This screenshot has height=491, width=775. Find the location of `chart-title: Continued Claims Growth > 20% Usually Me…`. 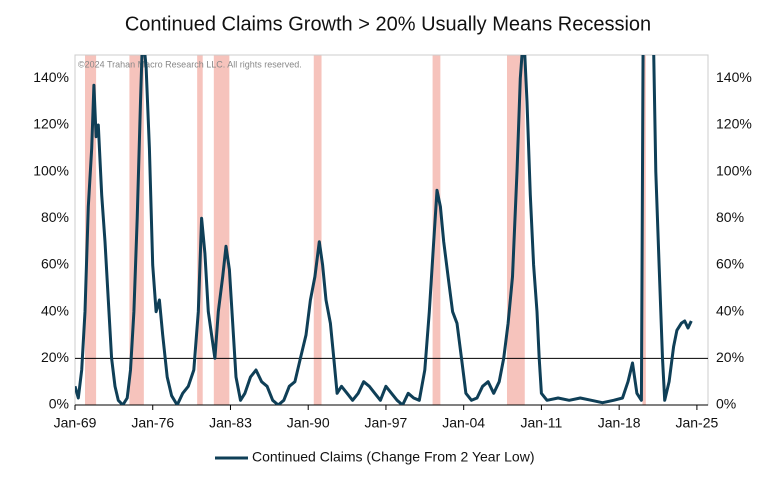

chart-title: Continued Claims Growth > 20% Usually Me… is located at coordinates (388, 24).